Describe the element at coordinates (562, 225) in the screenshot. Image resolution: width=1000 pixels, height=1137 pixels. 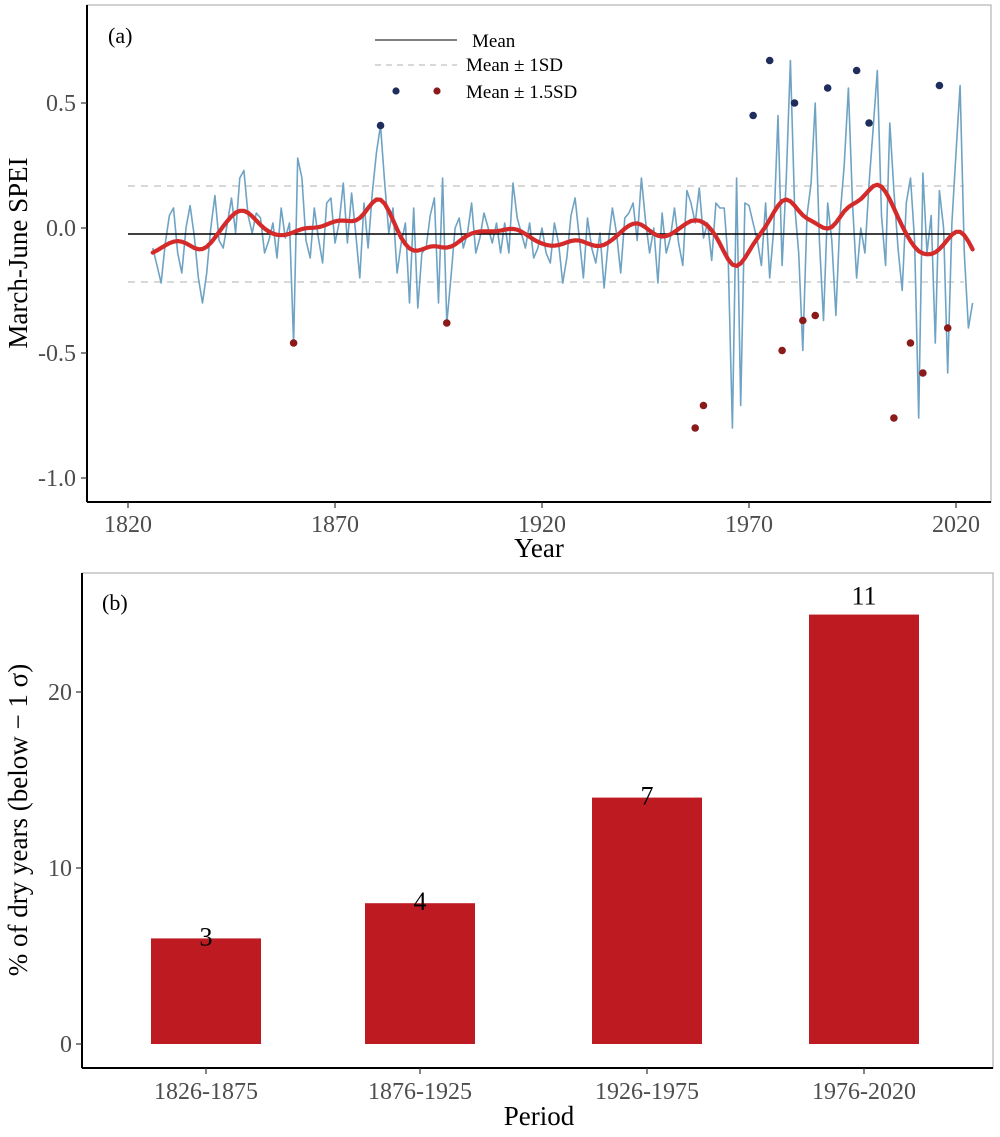
I see `smoothed-spei-line` at that location.